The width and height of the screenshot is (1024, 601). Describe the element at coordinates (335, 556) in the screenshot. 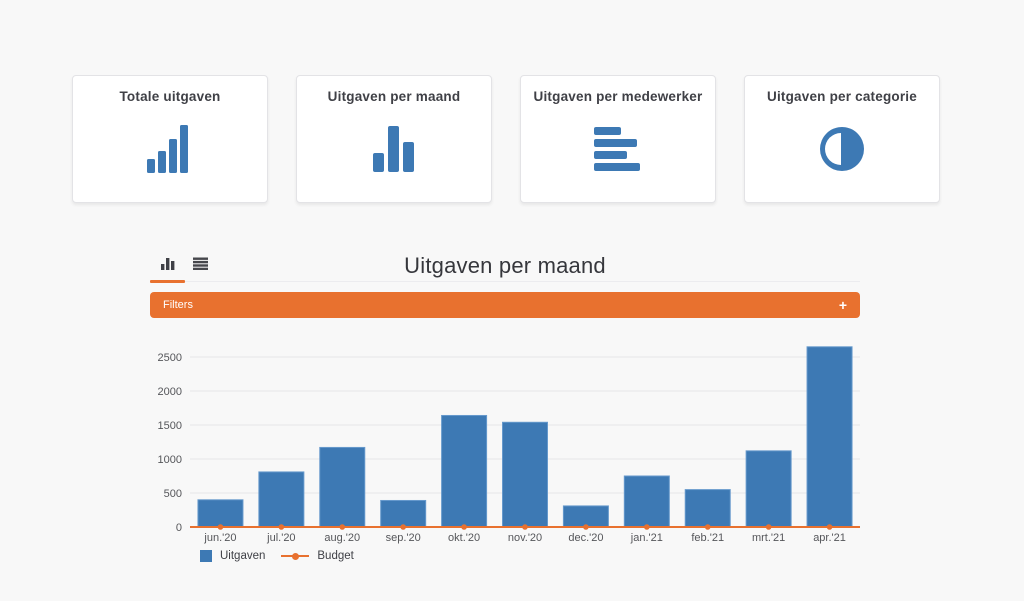

I see `legend-label: Budget` at that location.